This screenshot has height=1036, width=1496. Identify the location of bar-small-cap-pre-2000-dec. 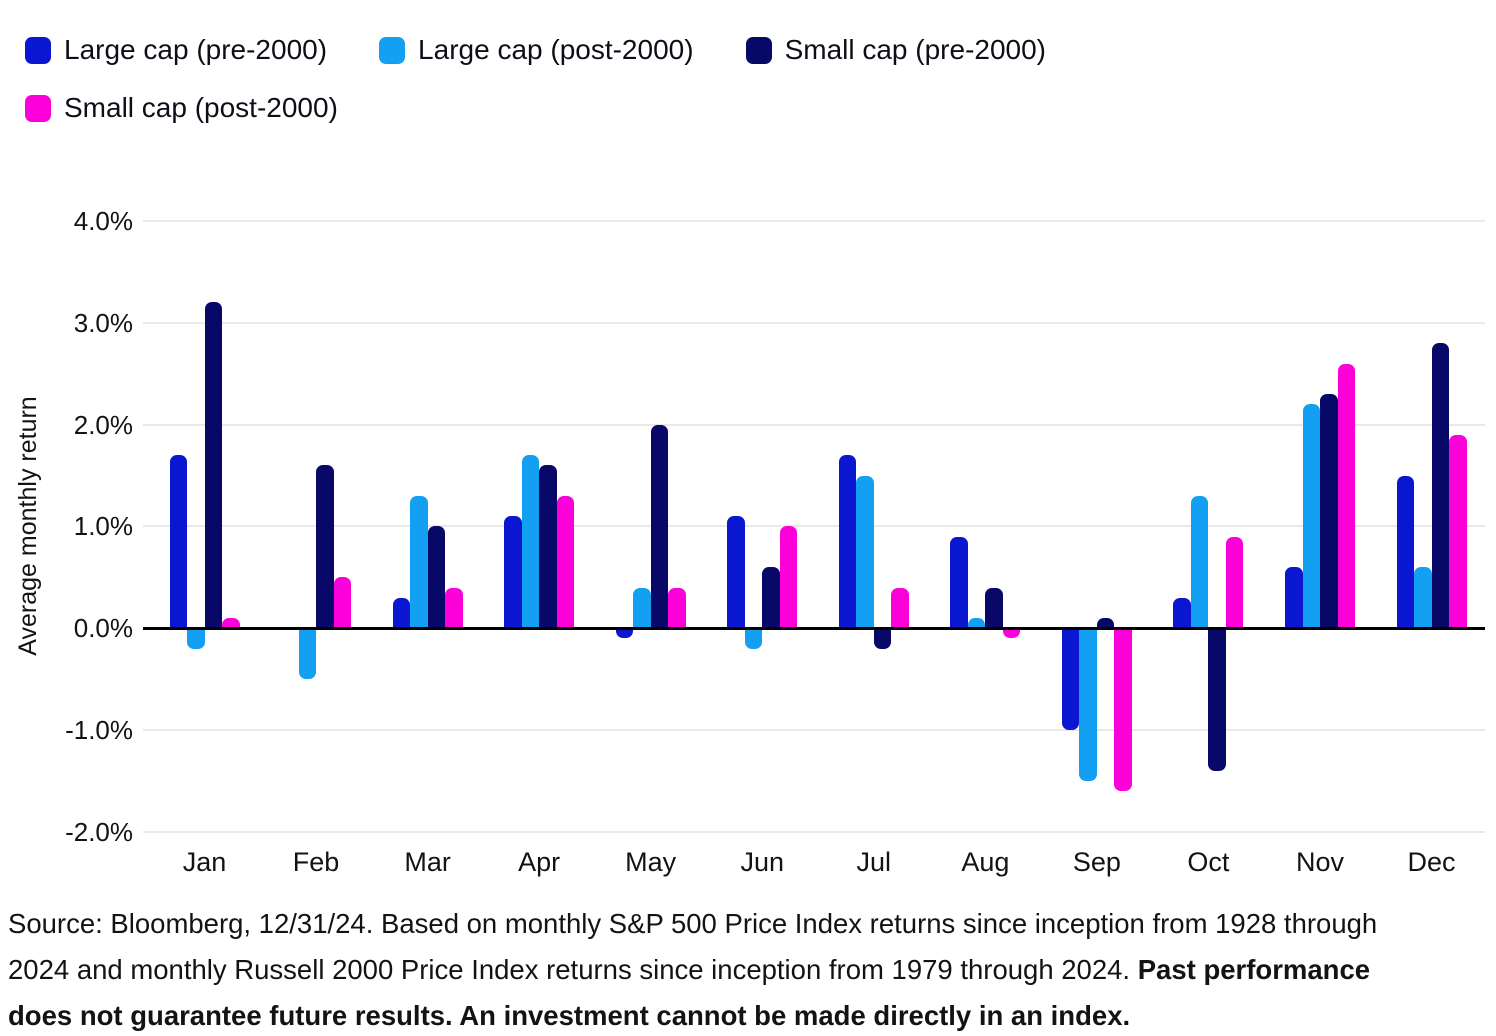
(1440, 486).